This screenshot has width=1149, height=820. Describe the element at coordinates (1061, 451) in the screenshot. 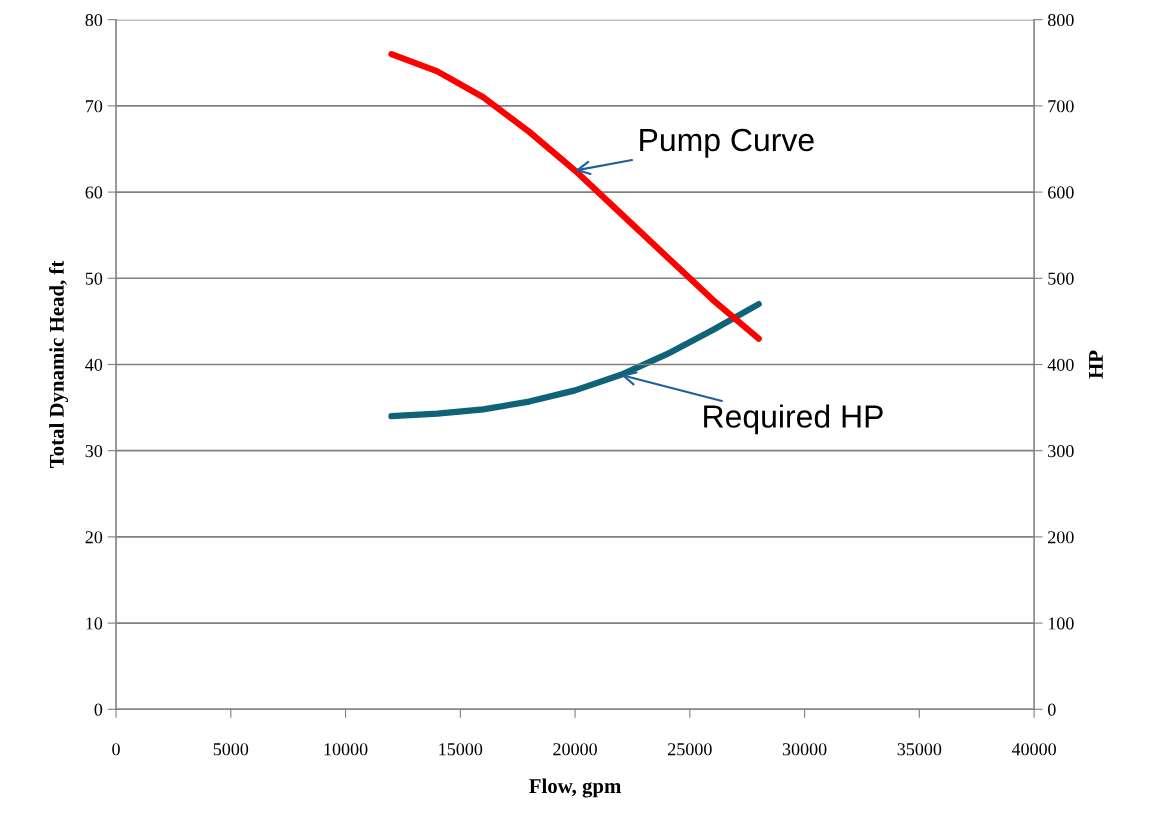

I see `y2-tick-label: 300` at that location.